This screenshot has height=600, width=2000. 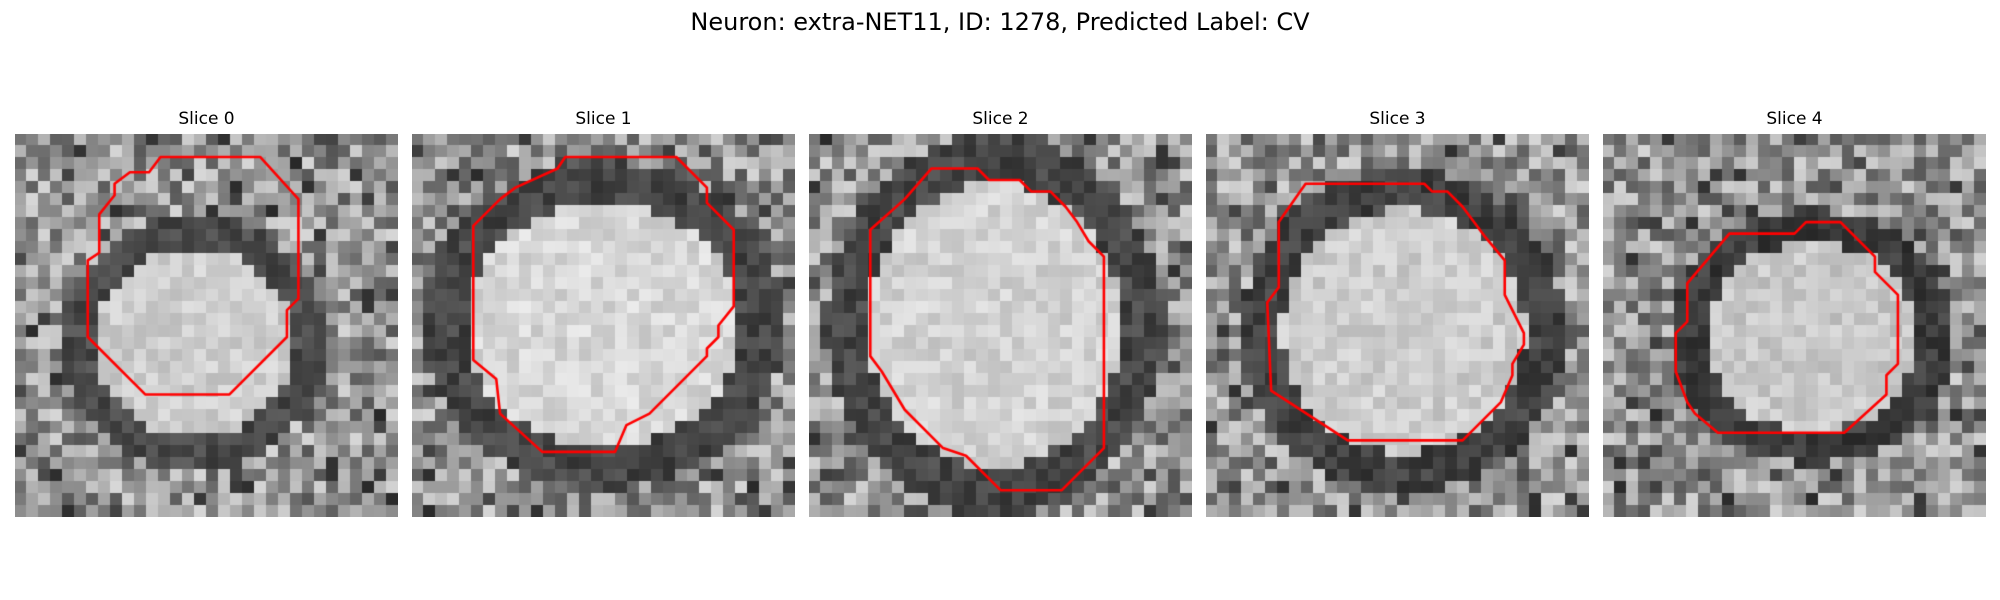 I want to click on slice-panel-0: Slice 0, so click(x=206, y=312).